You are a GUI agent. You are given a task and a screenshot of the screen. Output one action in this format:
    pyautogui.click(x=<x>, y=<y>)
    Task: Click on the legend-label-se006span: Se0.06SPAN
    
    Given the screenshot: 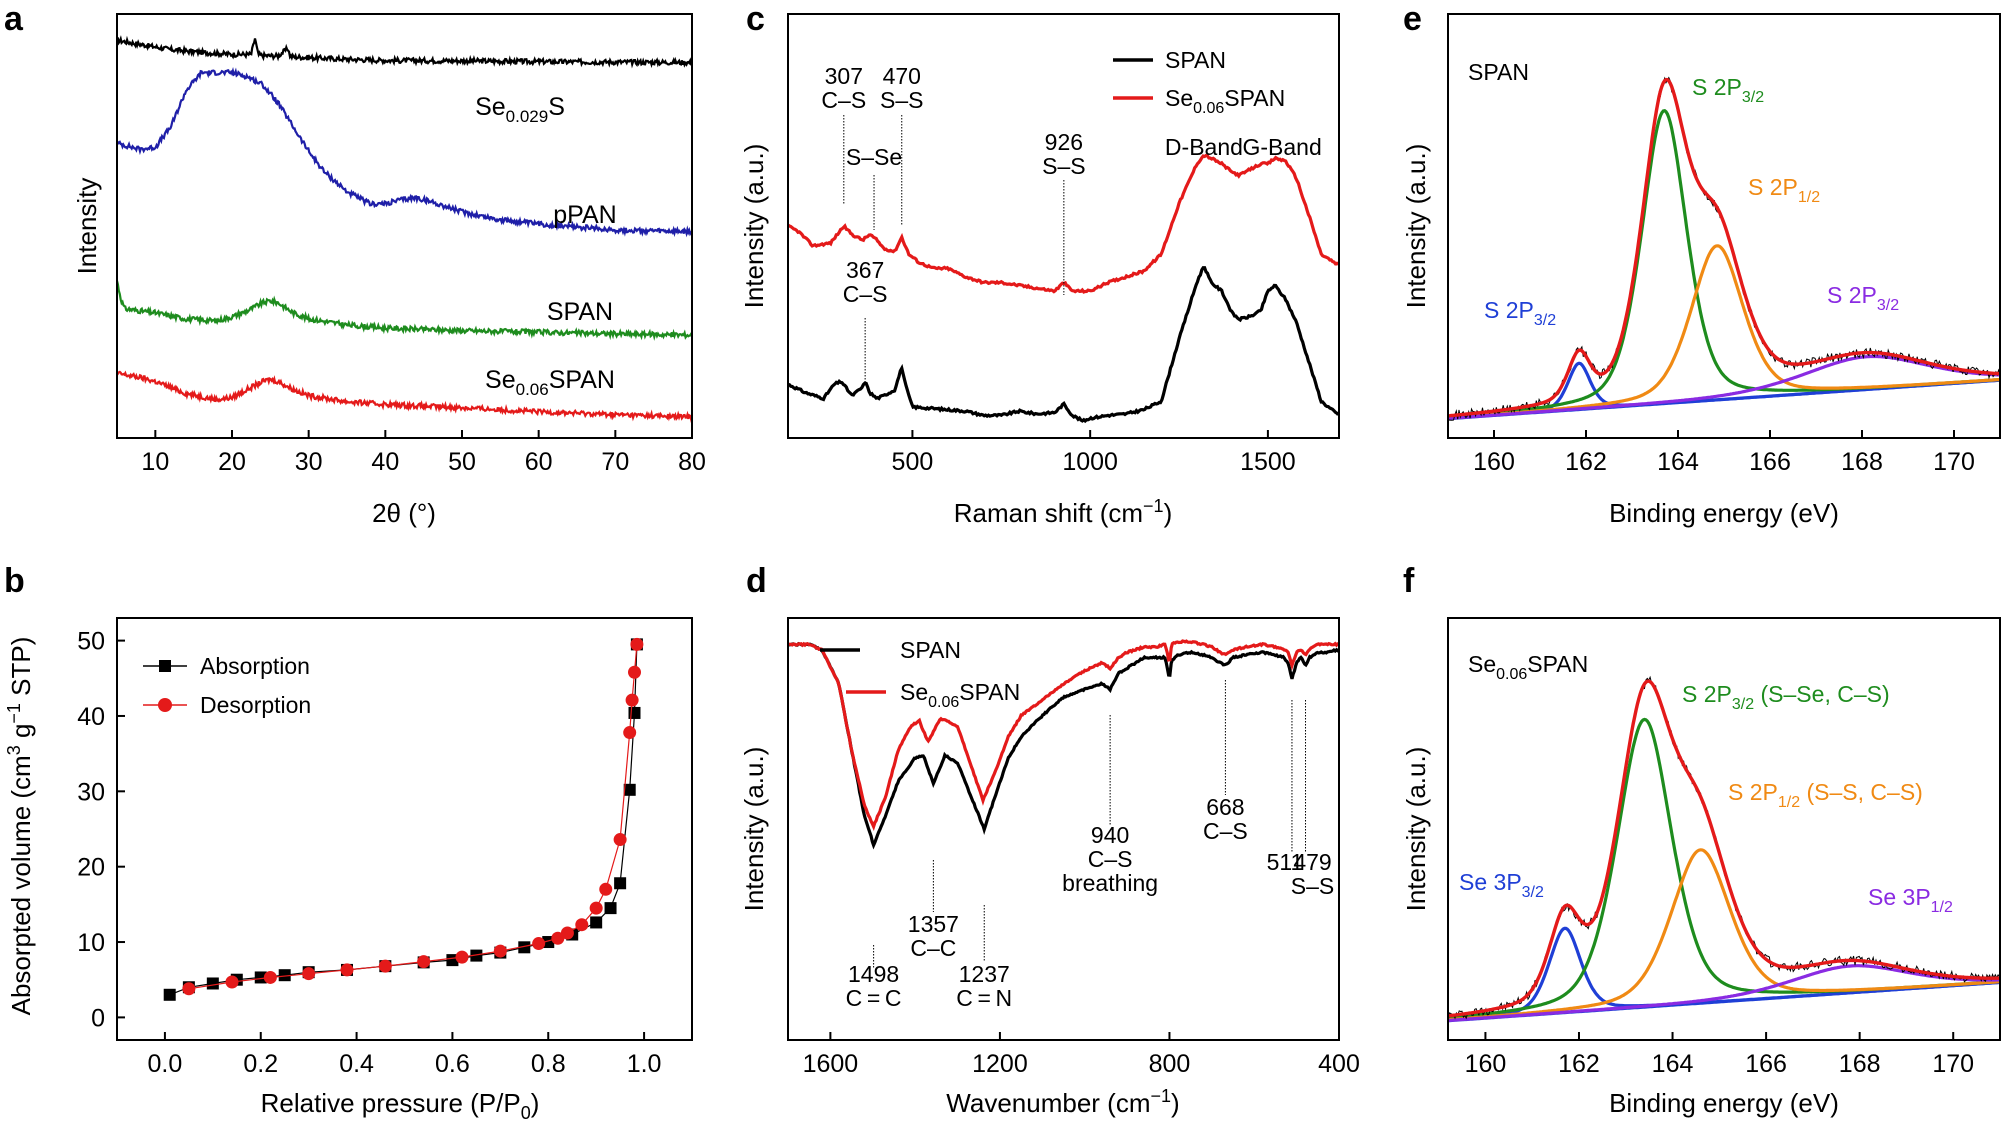 What is the action you would take?
    pyautogui.click(x=1225, y=101)
    